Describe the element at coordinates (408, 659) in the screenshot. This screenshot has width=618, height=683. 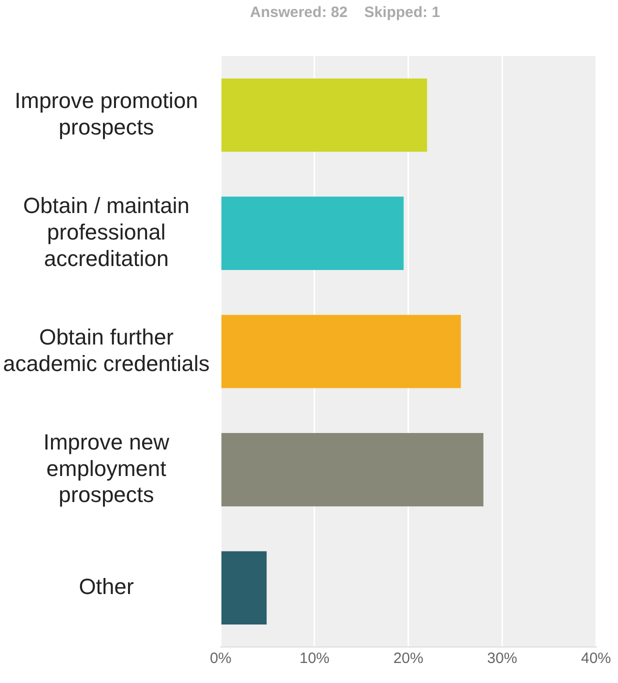
I see `x-tick-label: 20%` at that location.